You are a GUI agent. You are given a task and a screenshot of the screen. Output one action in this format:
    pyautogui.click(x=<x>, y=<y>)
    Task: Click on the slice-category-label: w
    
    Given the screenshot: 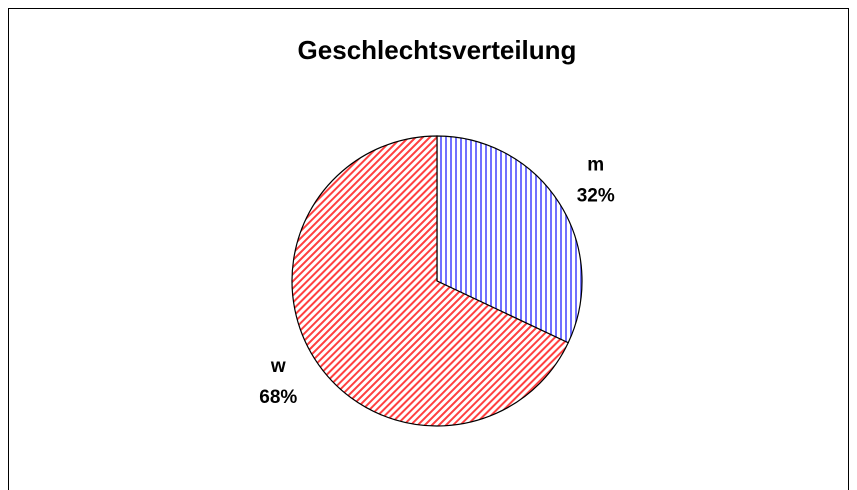 What is the action you would take?
    pyautogui.click(x=278, y=366)
    